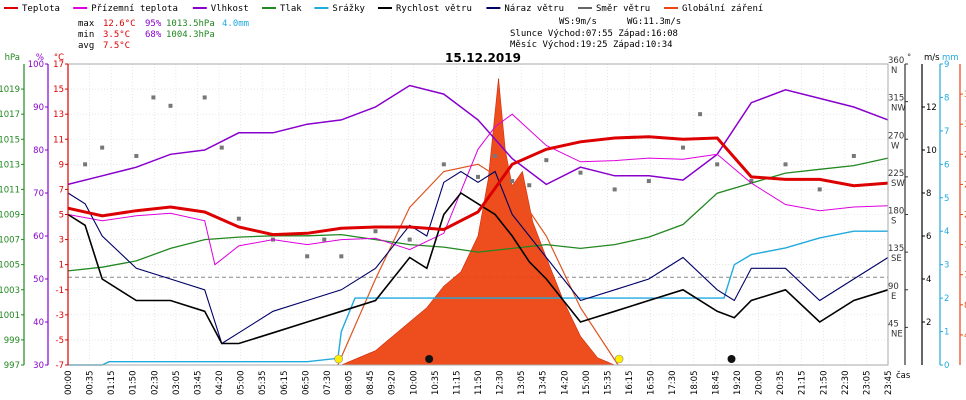  What do you see at coordinates (230, 9) in the screenshot?
I see `legend-label: Vlhkost` at bounding box center [230, 9].